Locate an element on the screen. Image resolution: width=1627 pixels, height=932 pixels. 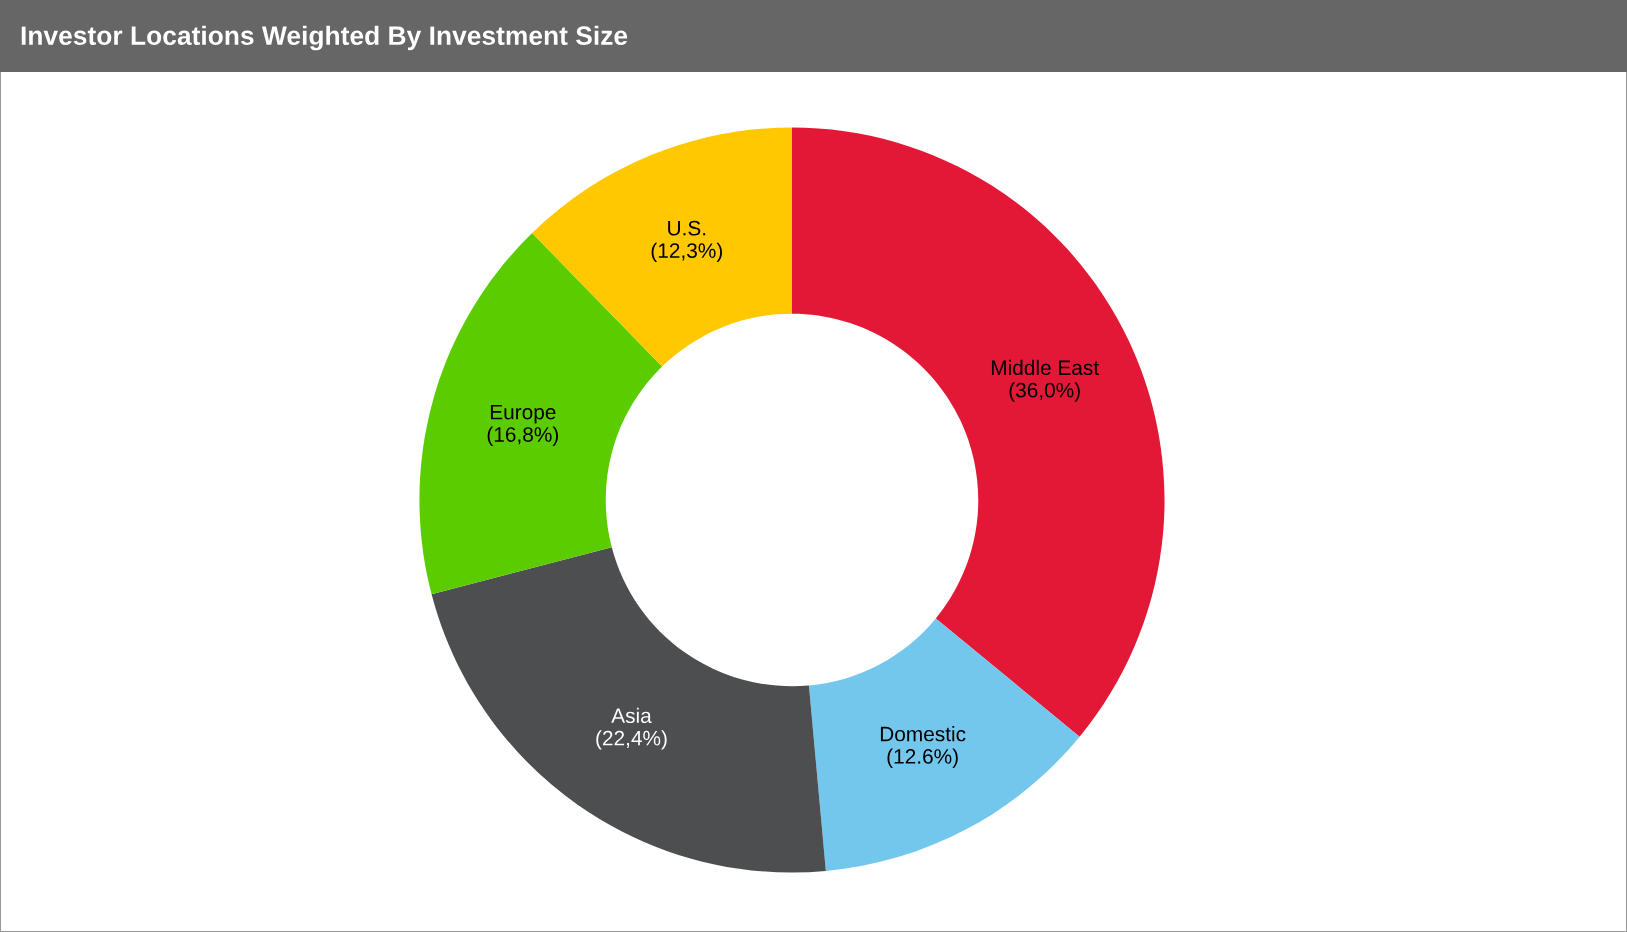
slice-label: Domestic is located at coordinates (923, 734).